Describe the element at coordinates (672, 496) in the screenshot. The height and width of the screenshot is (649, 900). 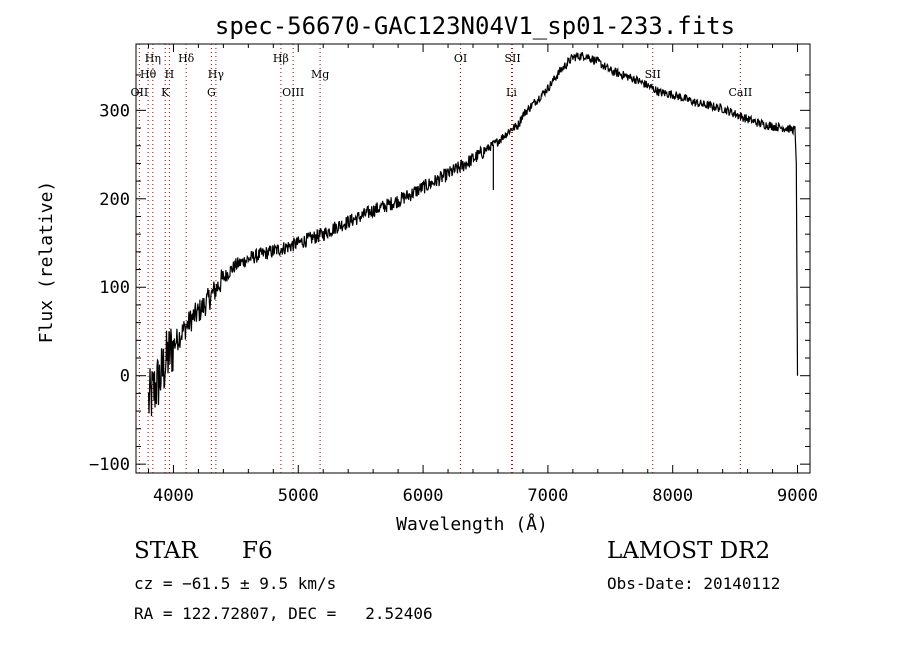
I see `x-tick-label: 8000` at that location.